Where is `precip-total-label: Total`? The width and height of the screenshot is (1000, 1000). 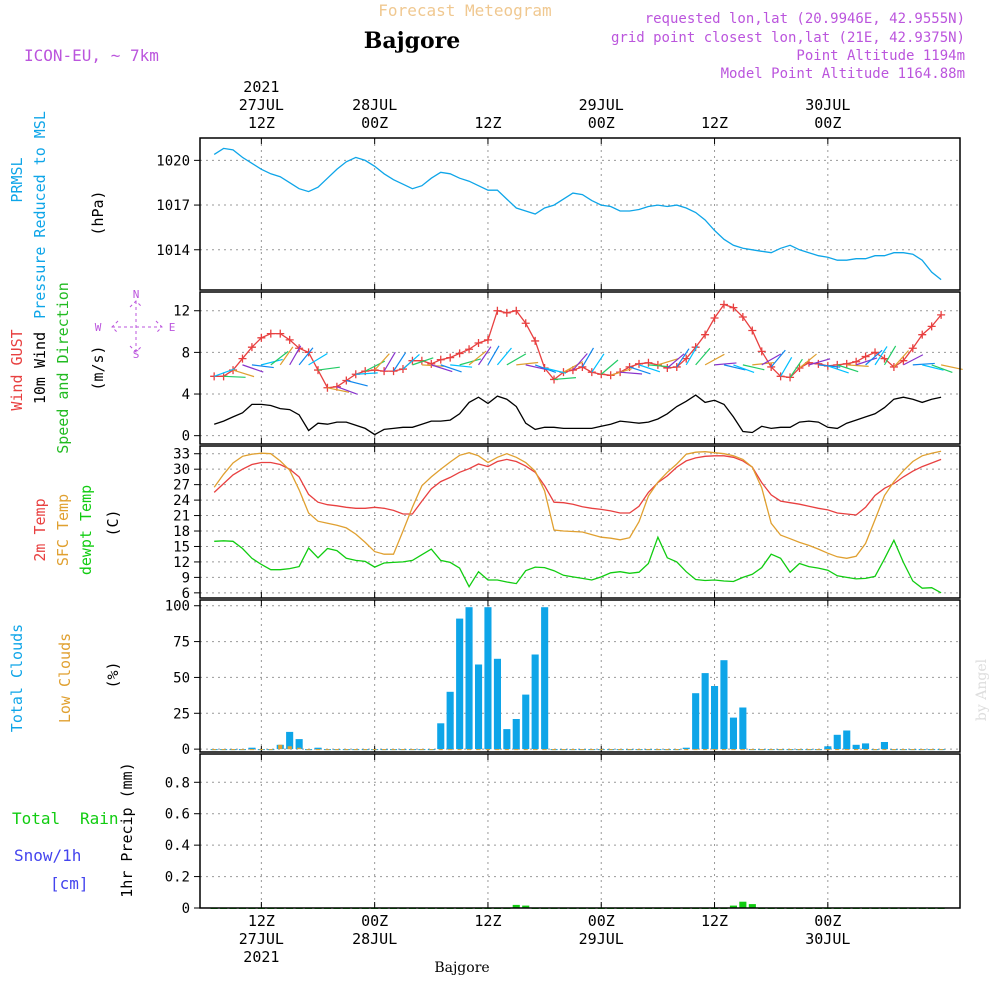 precip-total-label: Total is located at coordinates (36, 818).